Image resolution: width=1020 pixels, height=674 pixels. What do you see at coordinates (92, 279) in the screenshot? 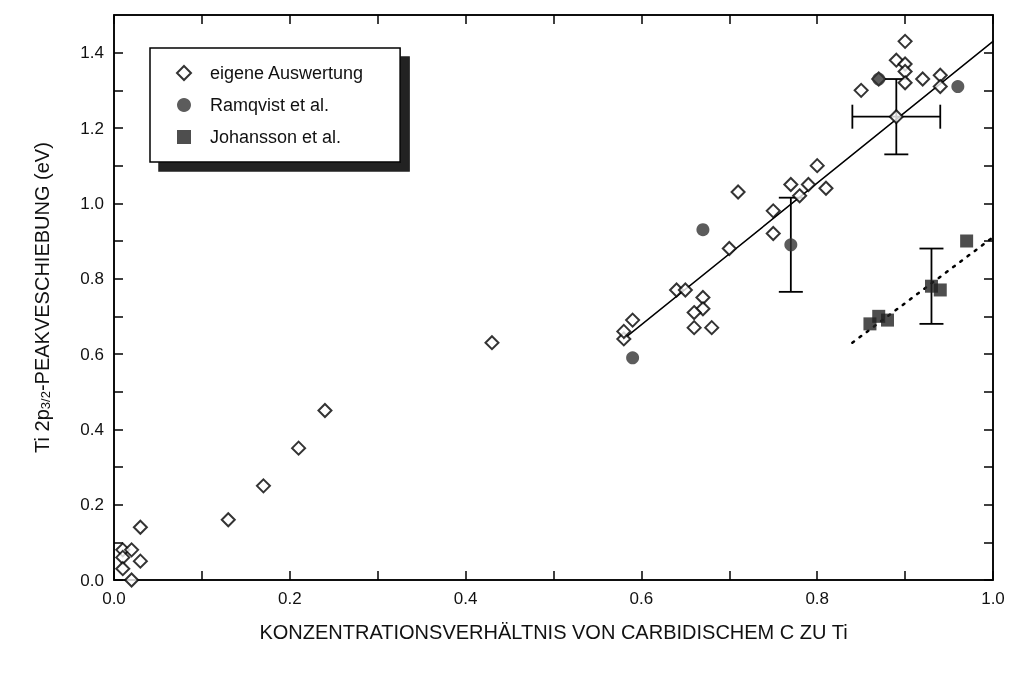
I see `y-tick-label: 0.8` at bounding box center [92, 279].